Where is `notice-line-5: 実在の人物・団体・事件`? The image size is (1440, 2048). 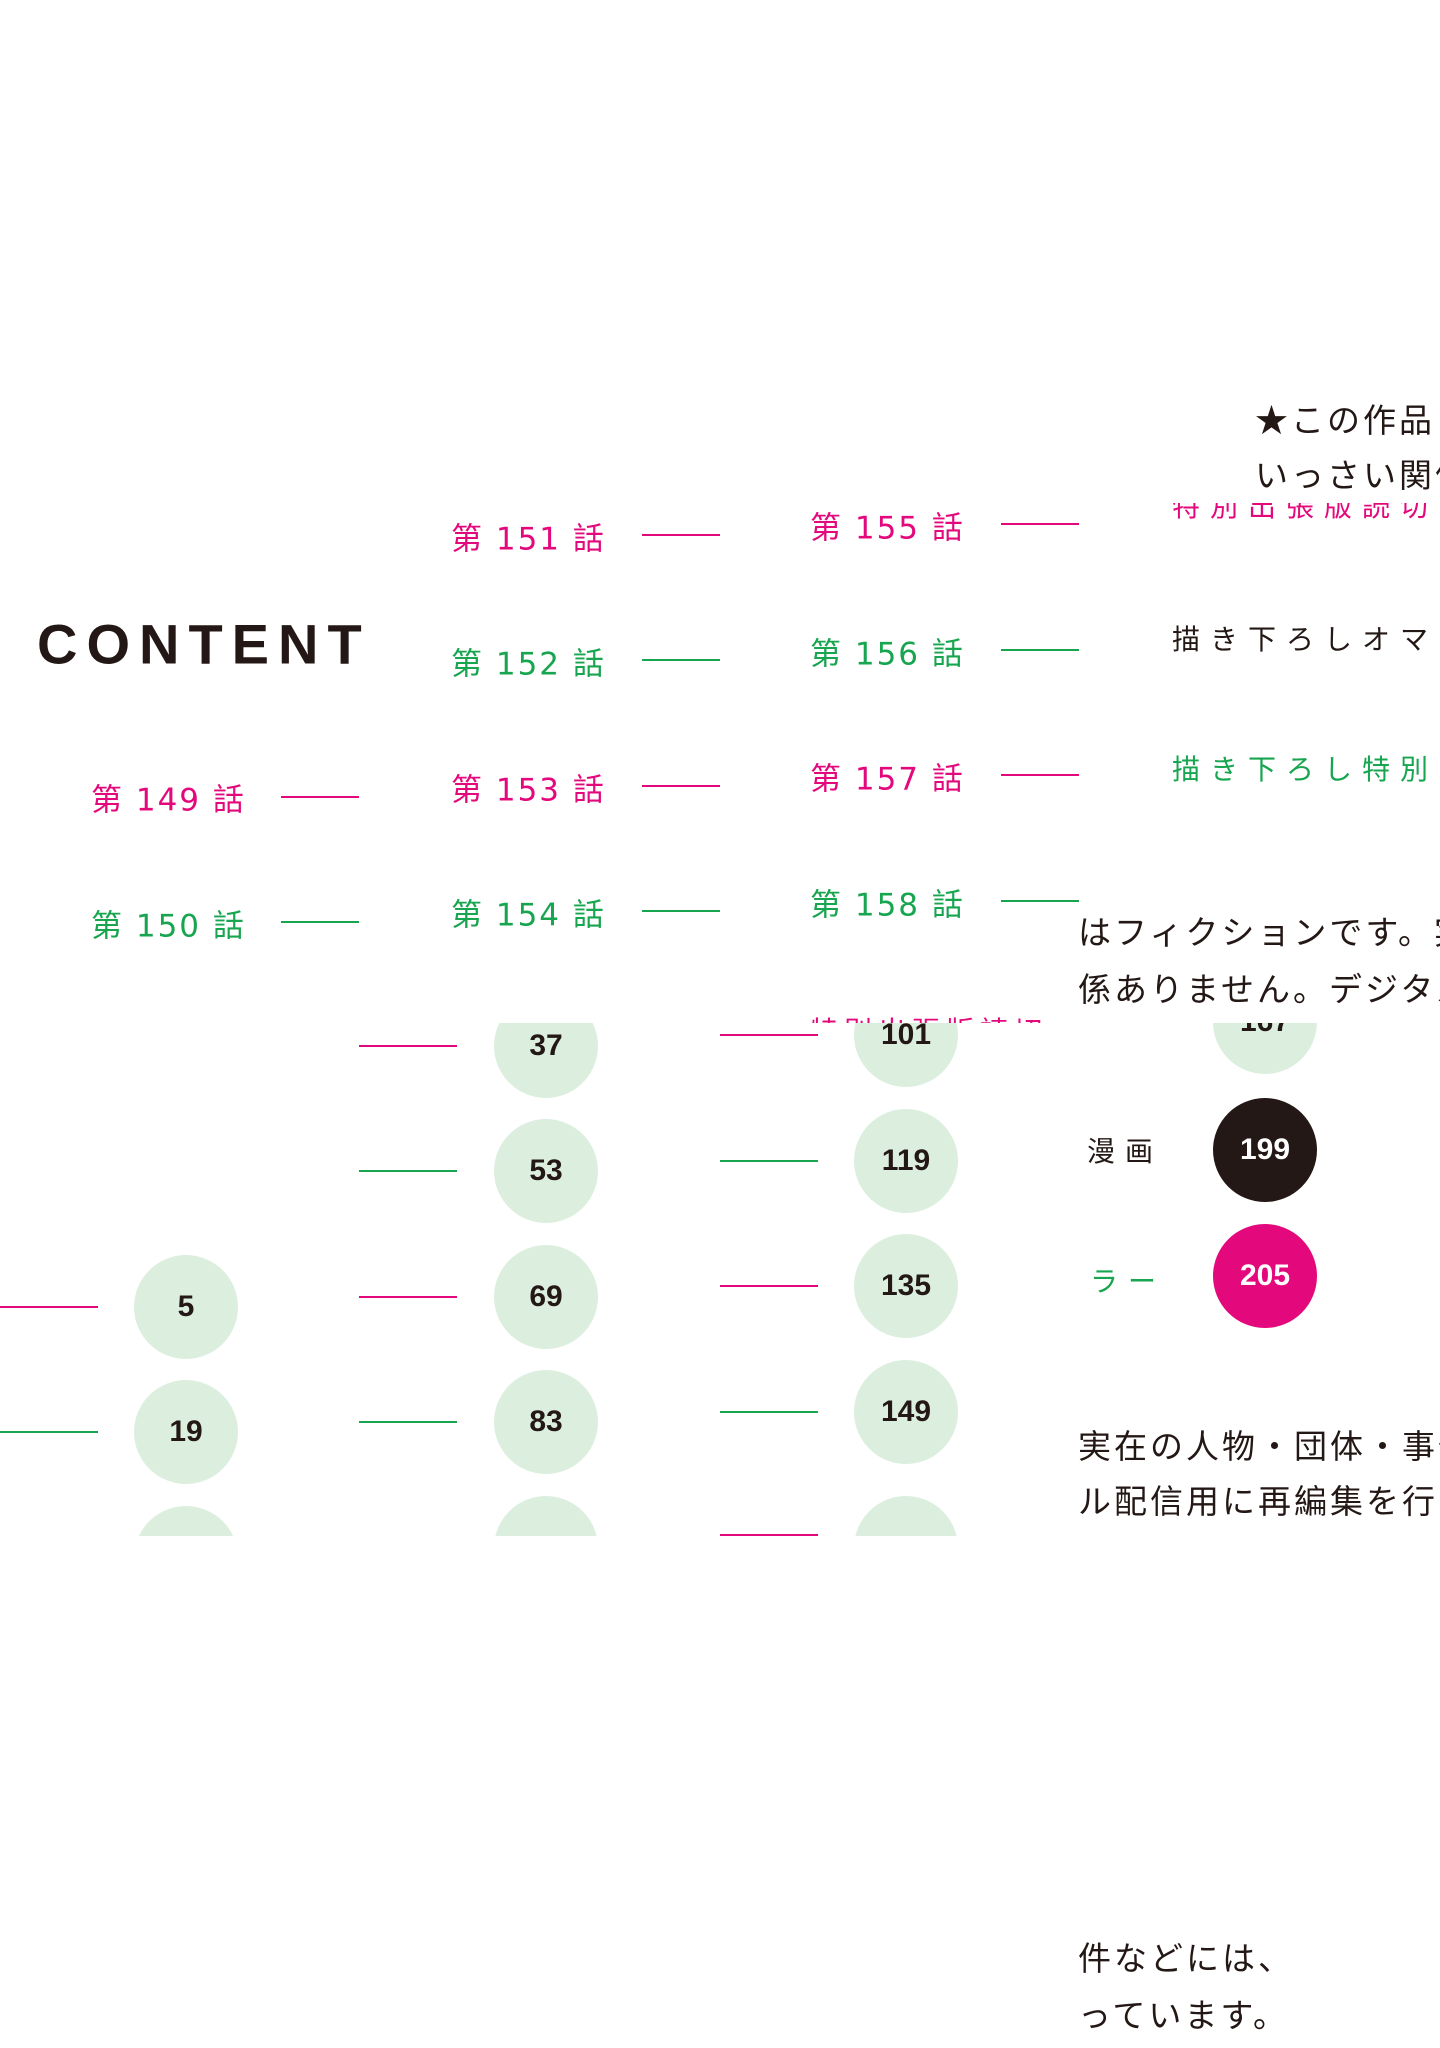
notice-line-5: 実在の人物・団体・事件 is located at coordinates (1259, 1446).